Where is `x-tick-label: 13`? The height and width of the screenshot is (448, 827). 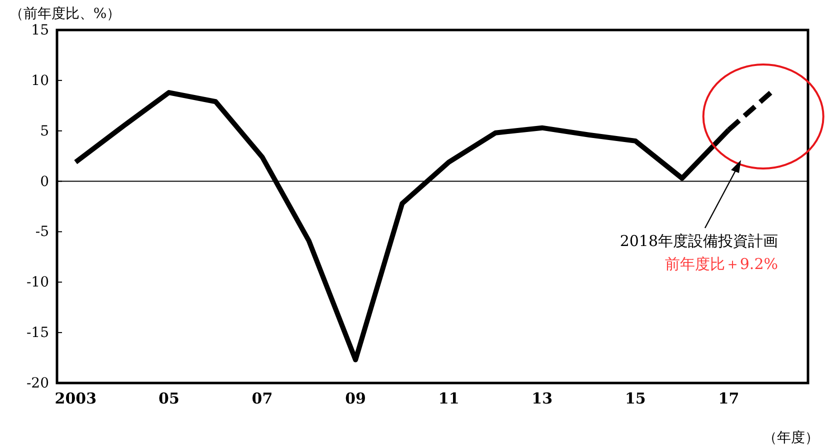 x-tick-label: 13 is located at coordinates (542, 399).